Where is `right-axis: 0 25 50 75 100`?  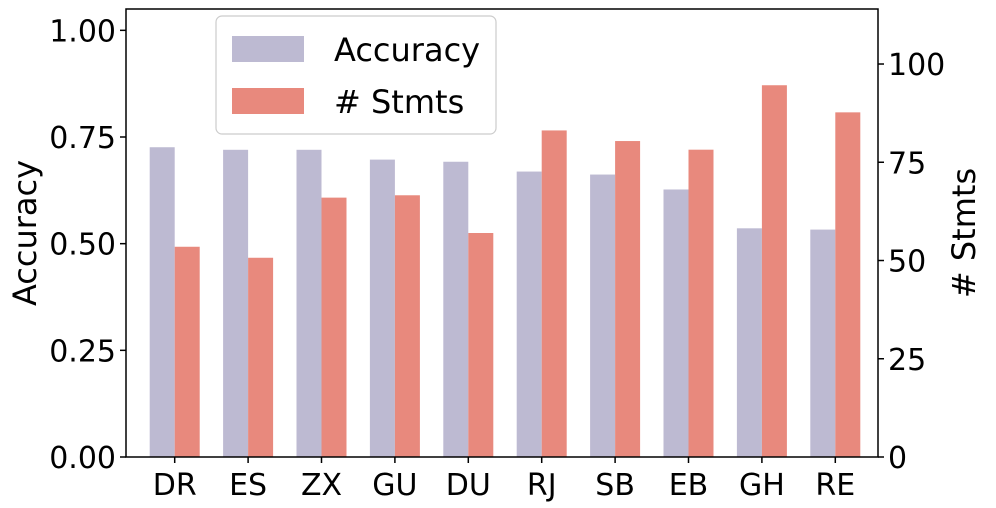
right-axis: 0 25 50 75 100 is located at coordinates (911, 262).